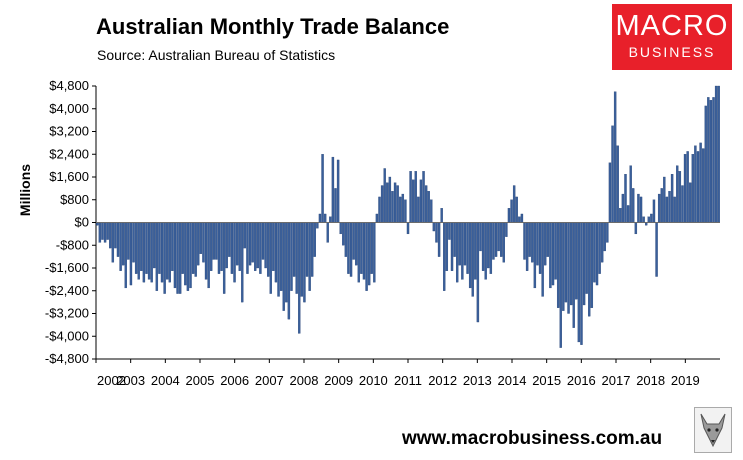 The image size is (743, 460). Describe the element at coordinates (69, 85) in the screenshot. I see `y-tick-label: $4,800` at that location.